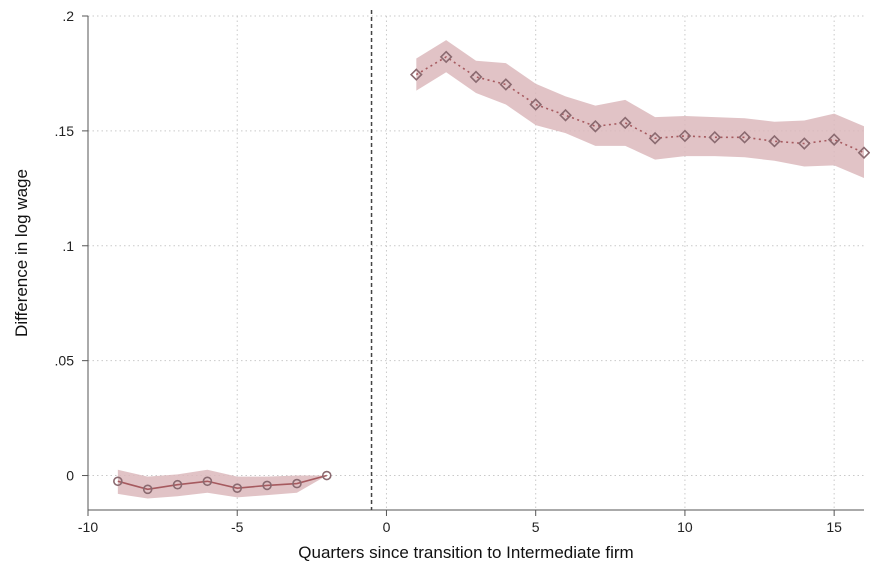 The width and height of the screenshot is (870, 566). What do you see at coordinates (237, 527) in the screenshot?
I see `x-tick-label: -5` at bounding box center [237, 527].